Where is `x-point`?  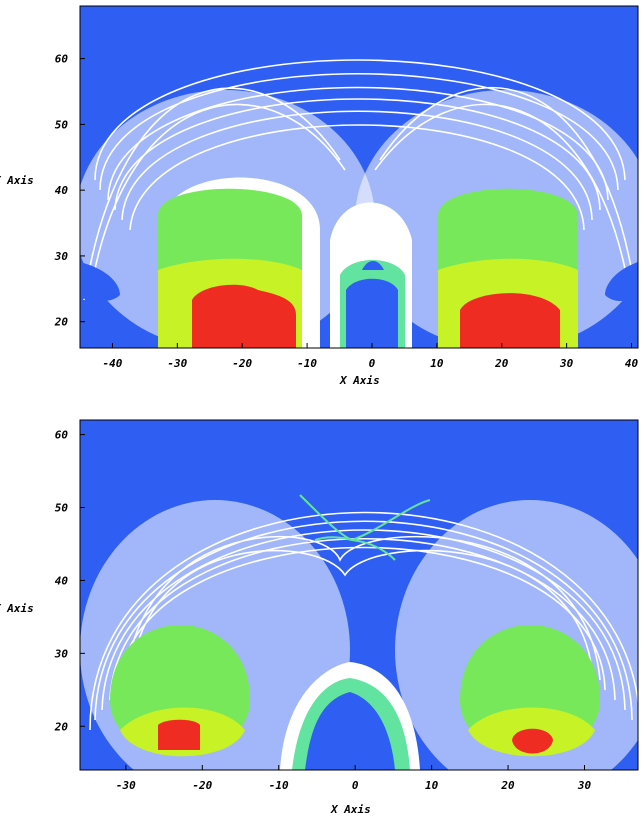 x-point is located at coordinates (365, 527).